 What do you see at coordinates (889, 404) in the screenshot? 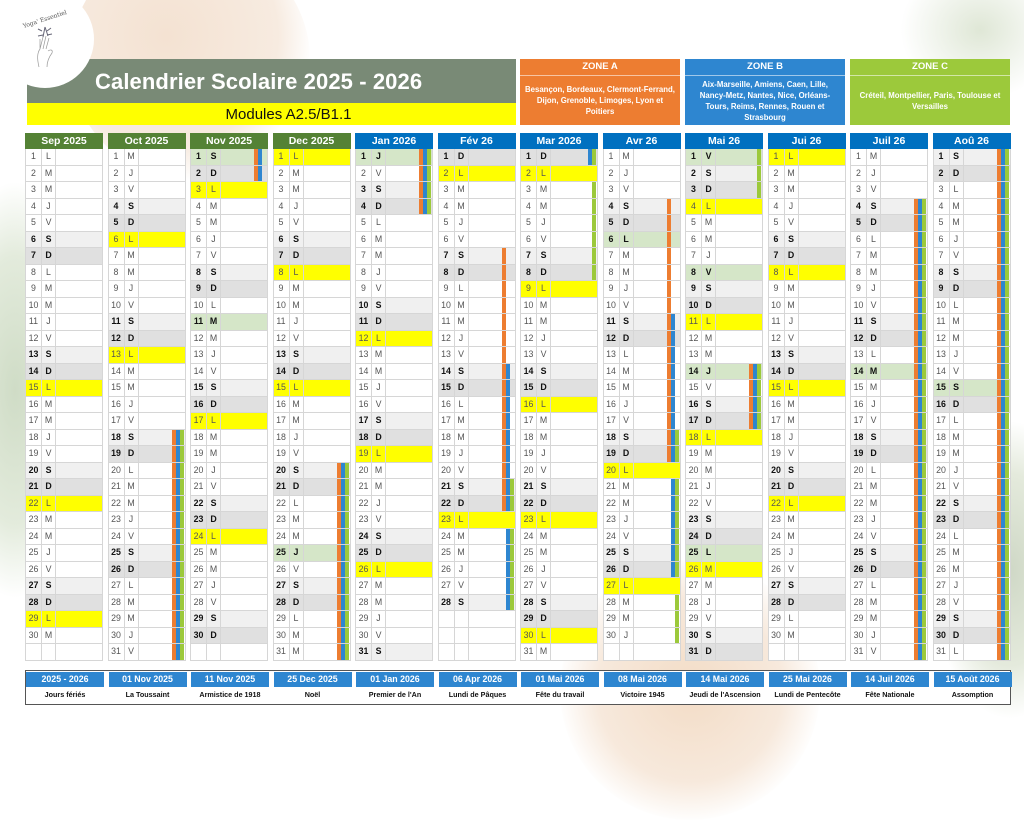
I see `day-row: 16 J` at bounding box center [889, 404].